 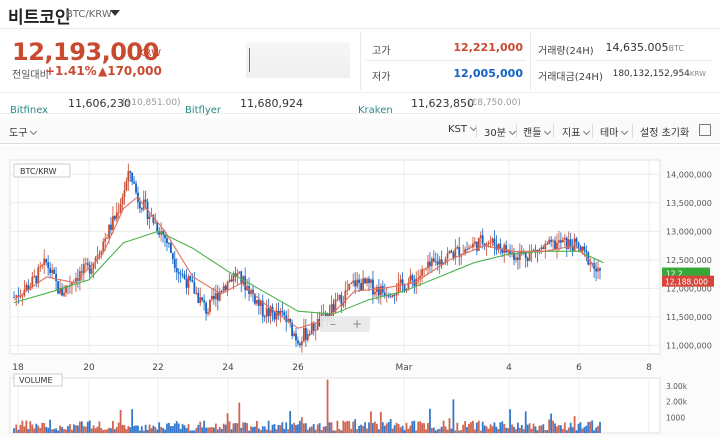 I want to click on zoom-out-icon: –, so click(x=333, y=324).